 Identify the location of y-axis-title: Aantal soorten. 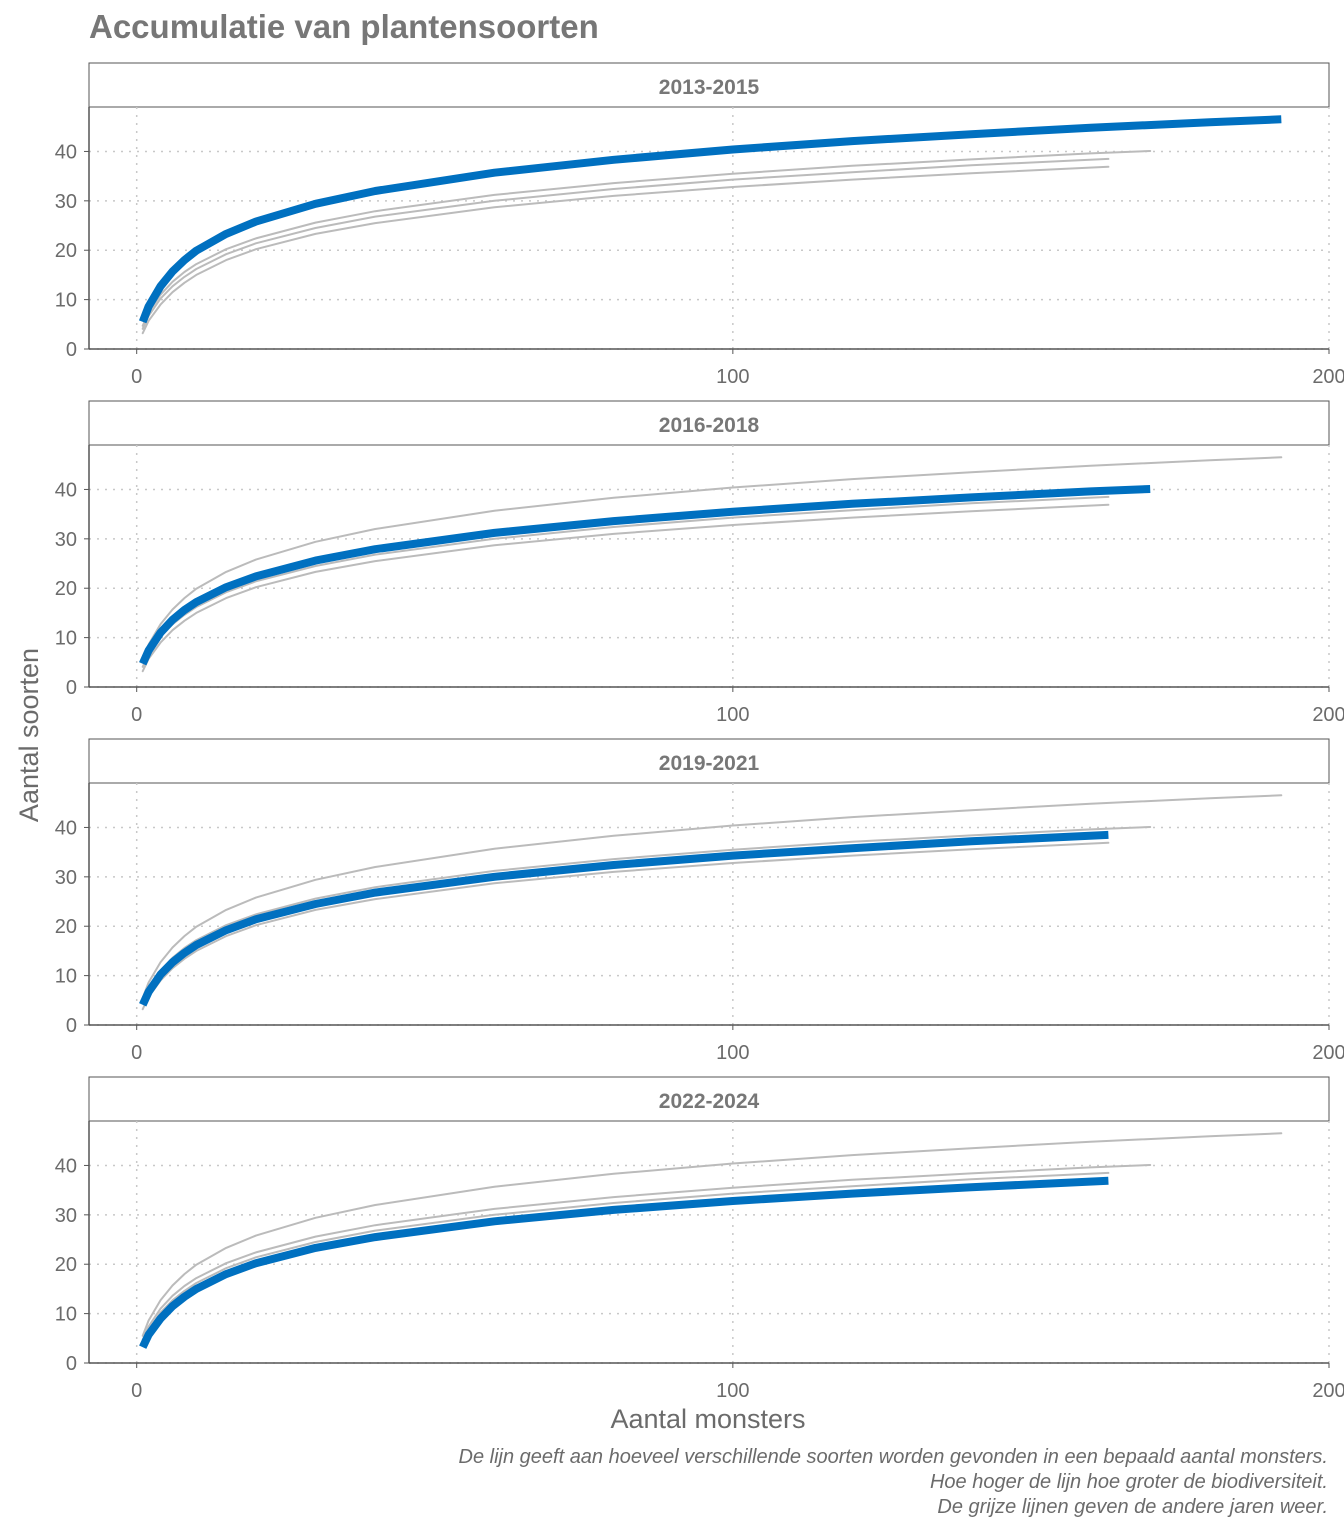
(29, 735).